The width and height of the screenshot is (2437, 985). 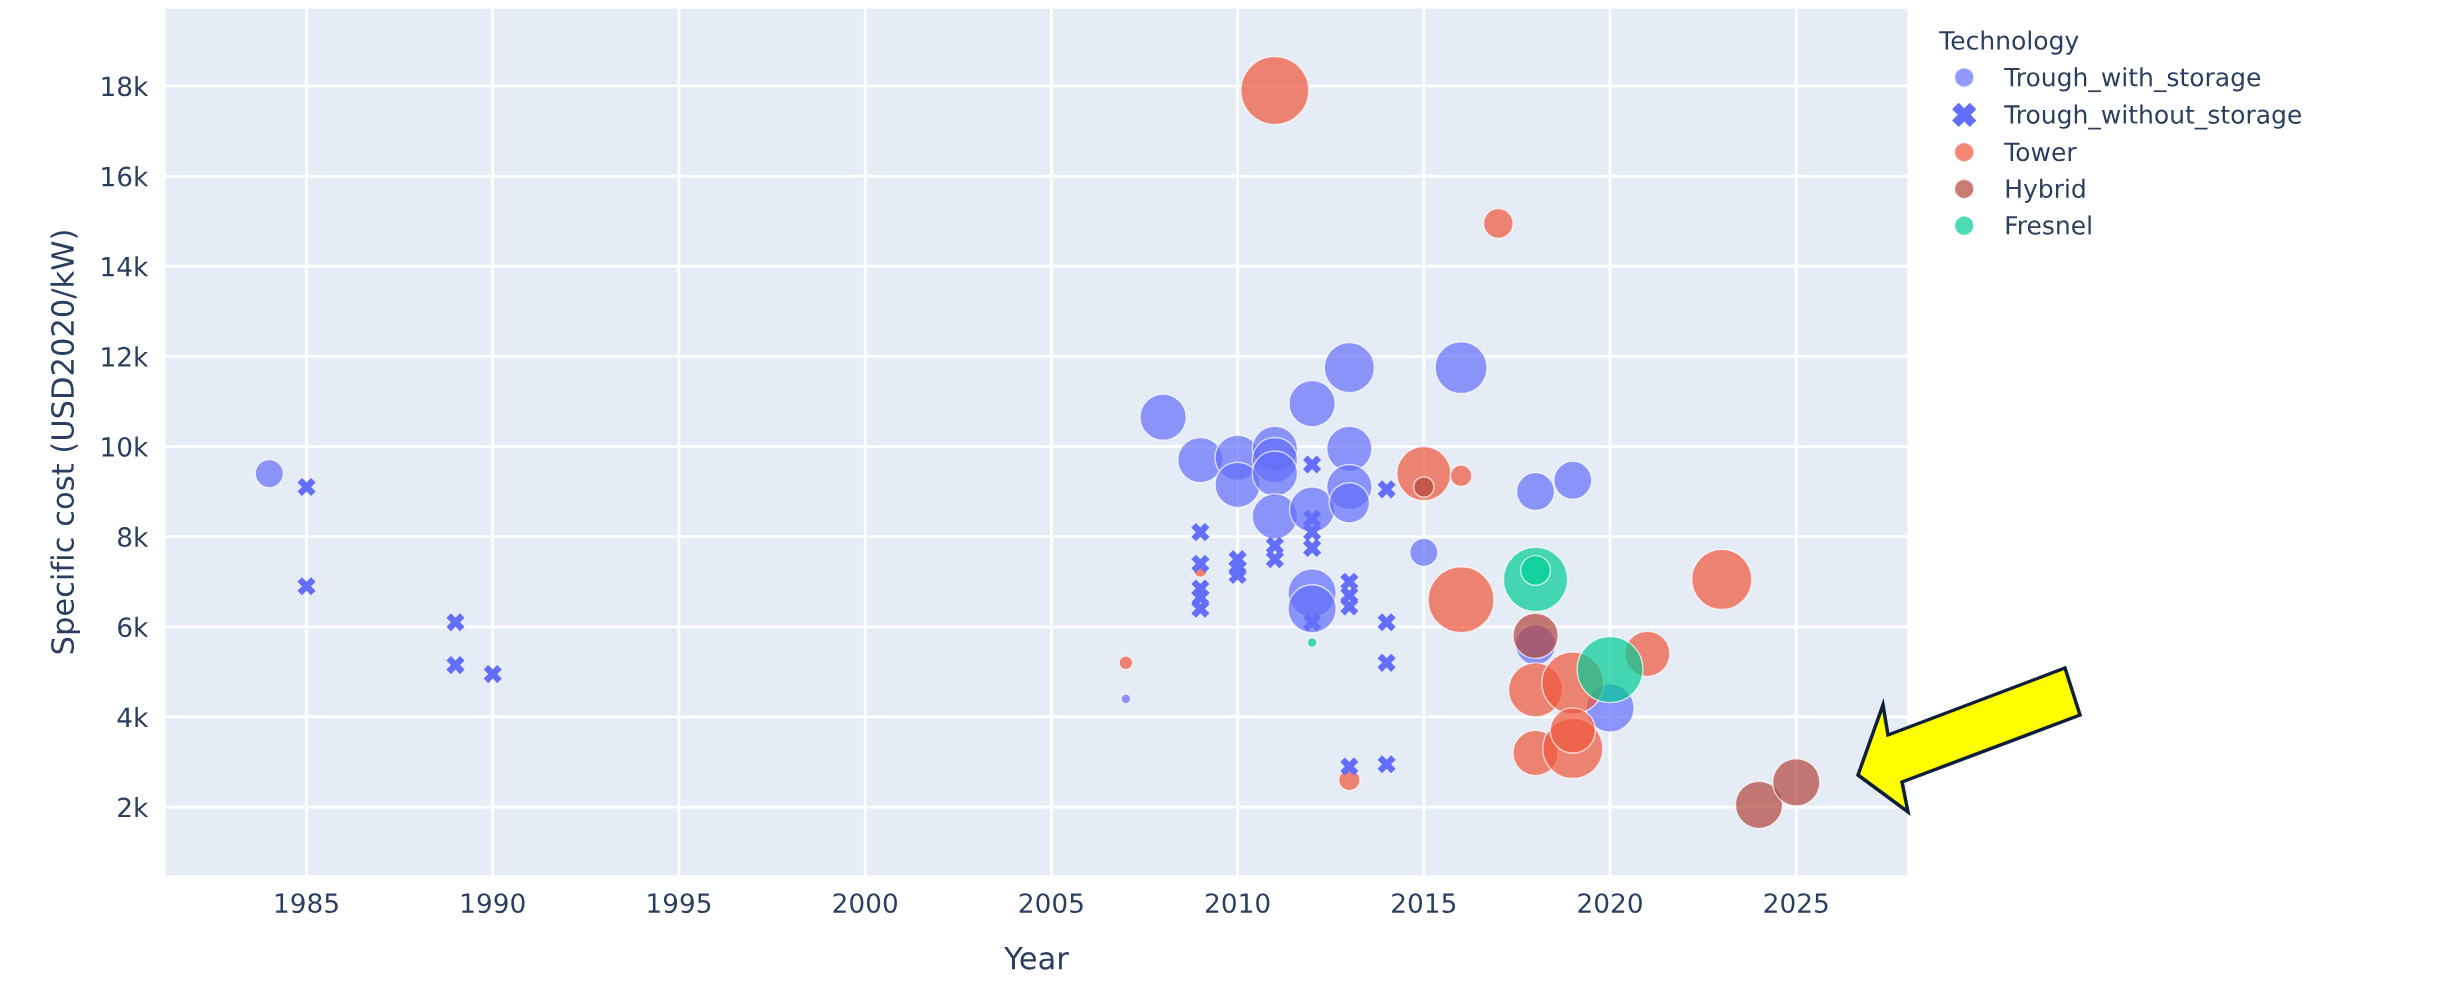 I want to click on y-tick-label: 14k, so click(x=125, y=266).